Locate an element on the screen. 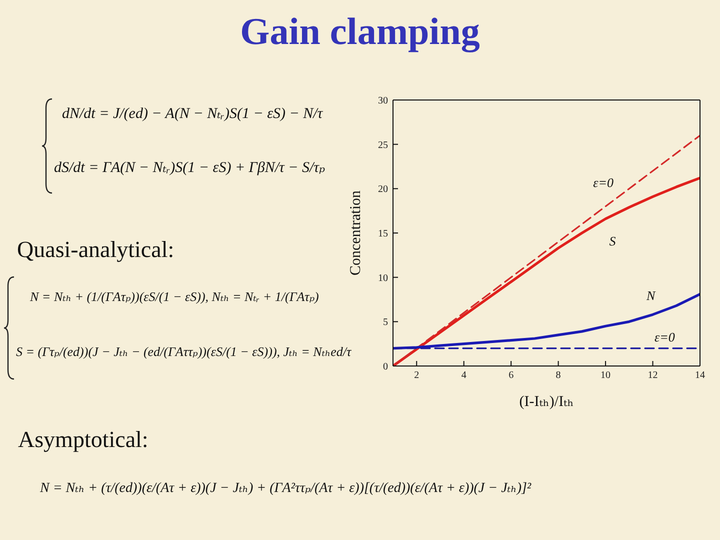 Image resolution: width=720 pixels, height=540 pixels. text: N = Nₜₕ + (τ/(ed))(ε/(Aτ + ε))(J − Jₜₕ) + (ΓA²ττₚ/(Aτ + ε))[(τ/(ed))(ε/(Aτ + ε))(J − Jₜₕ)]² is located at coordinates (286, 488).